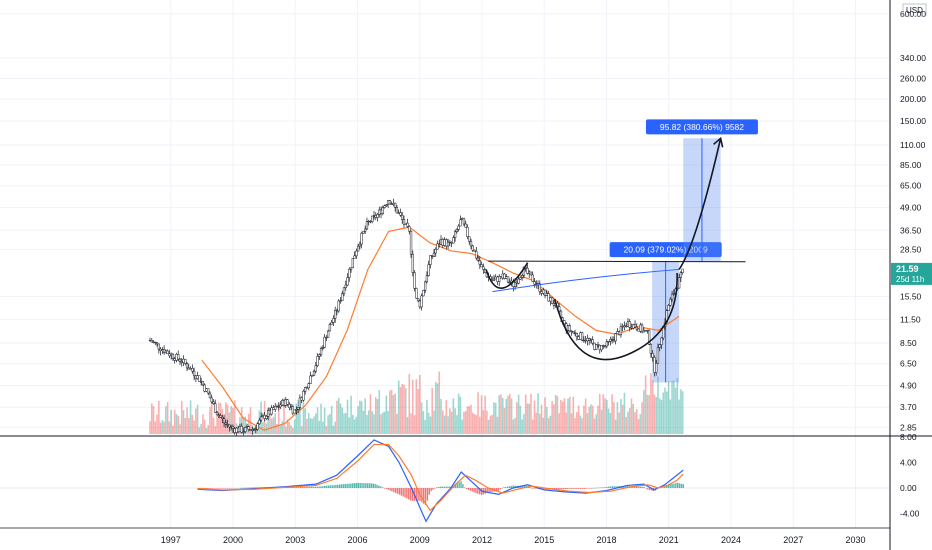 The image size is (932, 550). What do you see at coordinates (913, 58) in the screenshot?
I see `price-tick-label: 340.00` at bounding box center [913, 58].